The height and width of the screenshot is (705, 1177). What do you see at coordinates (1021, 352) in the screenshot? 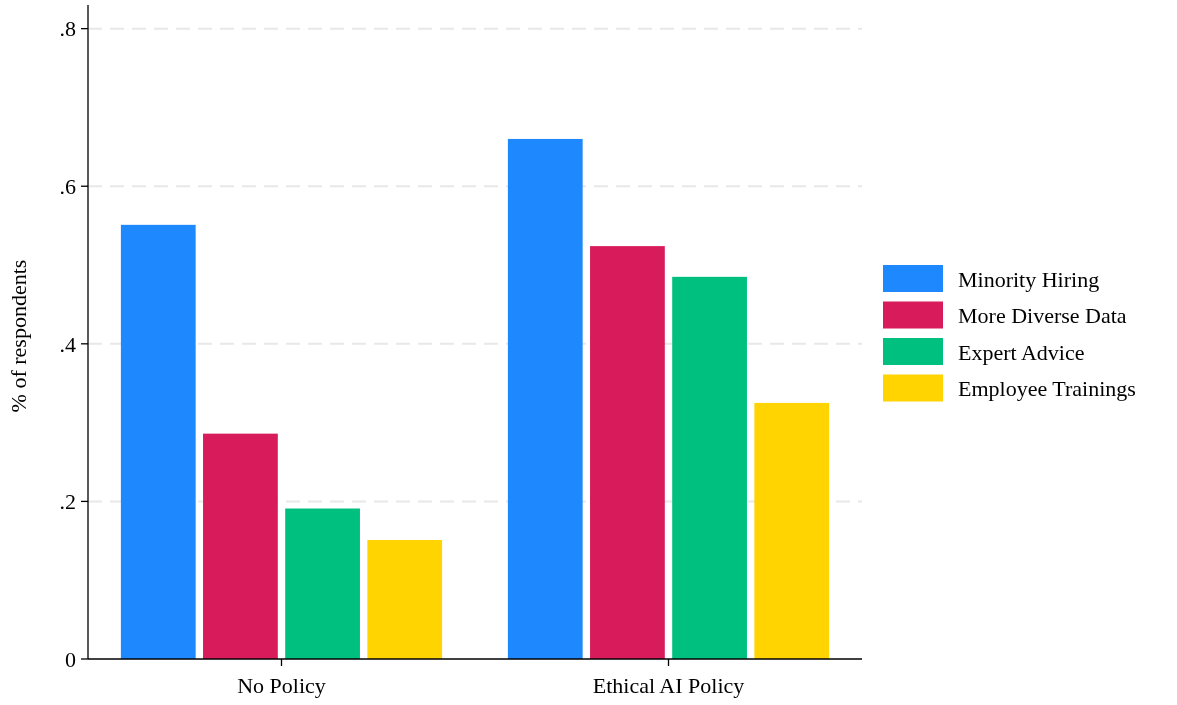
I see `legend-label: Expert Advice` at bounding box center [1021, 352].